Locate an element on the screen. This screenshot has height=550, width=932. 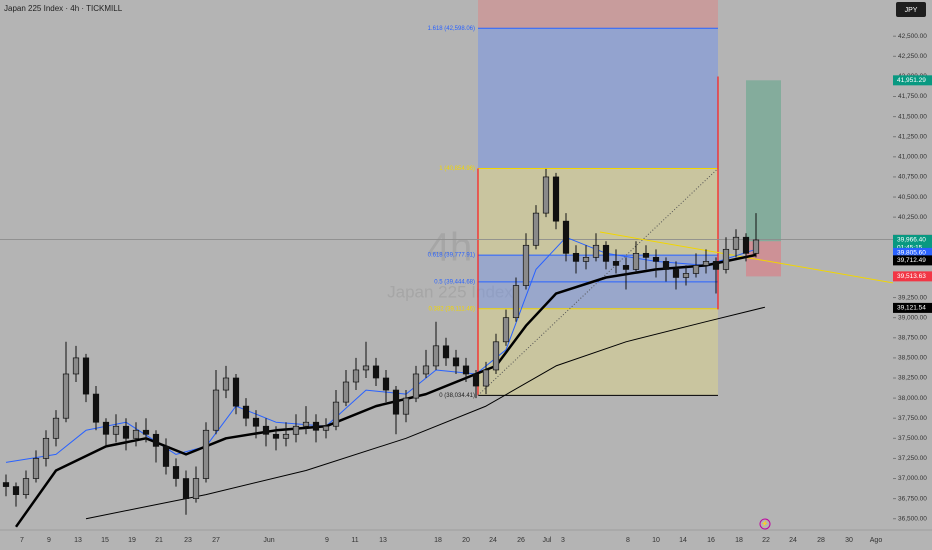
y-tick-label: 37,750.00 is located at coordinates (912, 418).